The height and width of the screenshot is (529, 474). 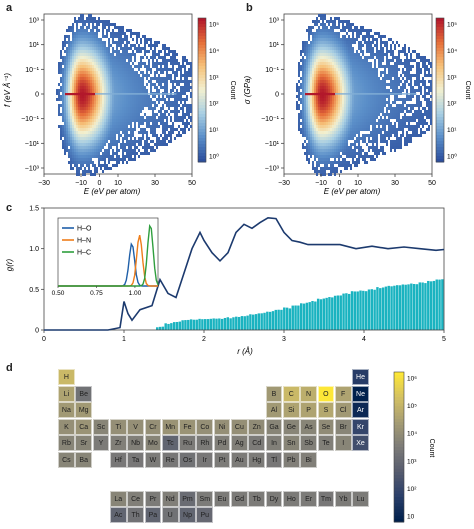 What do you see at coordinates (153, 460) in the screenshot?
I see `element-cell-w: W` at bounding box center [153, 460].